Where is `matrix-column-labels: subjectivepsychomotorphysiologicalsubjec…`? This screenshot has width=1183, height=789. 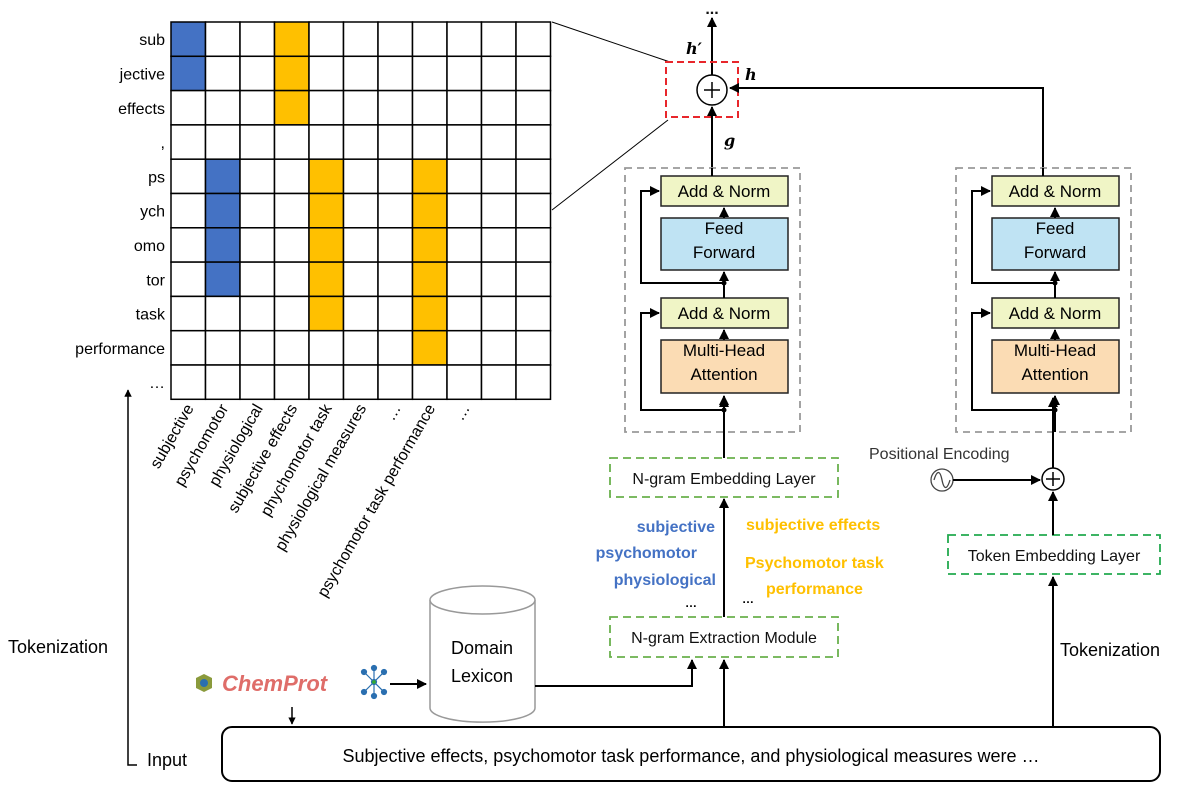
matrix-column-labels: subjectivepsychomotorphysiologicalsubjec… is located at coordinates (310, 501).